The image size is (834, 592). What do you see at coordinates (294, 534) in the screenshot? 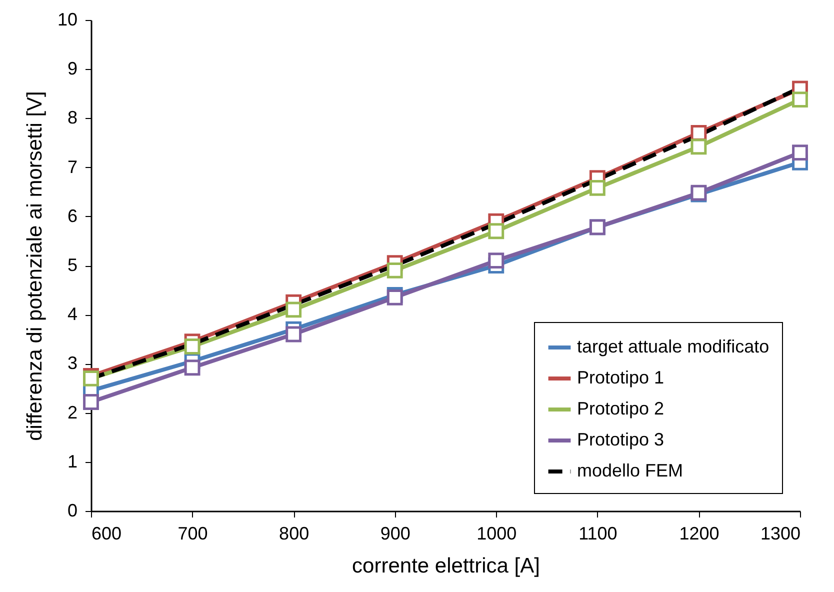
I see `x-tick-label: 800` at bounding box center [294, 534].